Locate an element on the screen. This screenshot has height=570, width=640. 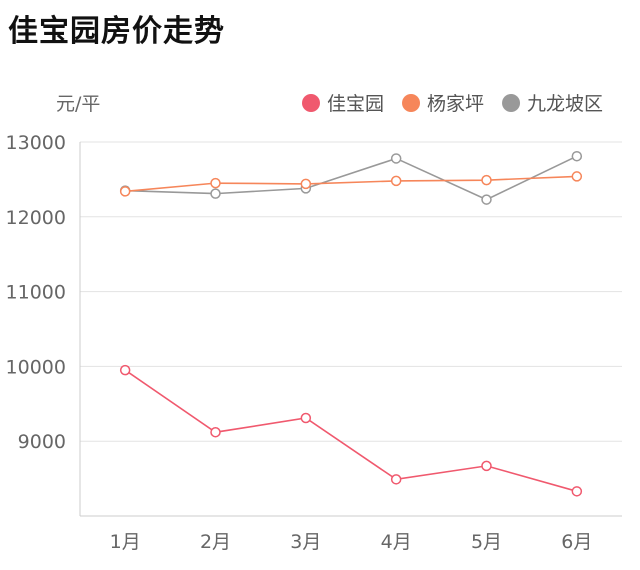
legend-item: 杨家坪 is located at coordinates (443, 104).